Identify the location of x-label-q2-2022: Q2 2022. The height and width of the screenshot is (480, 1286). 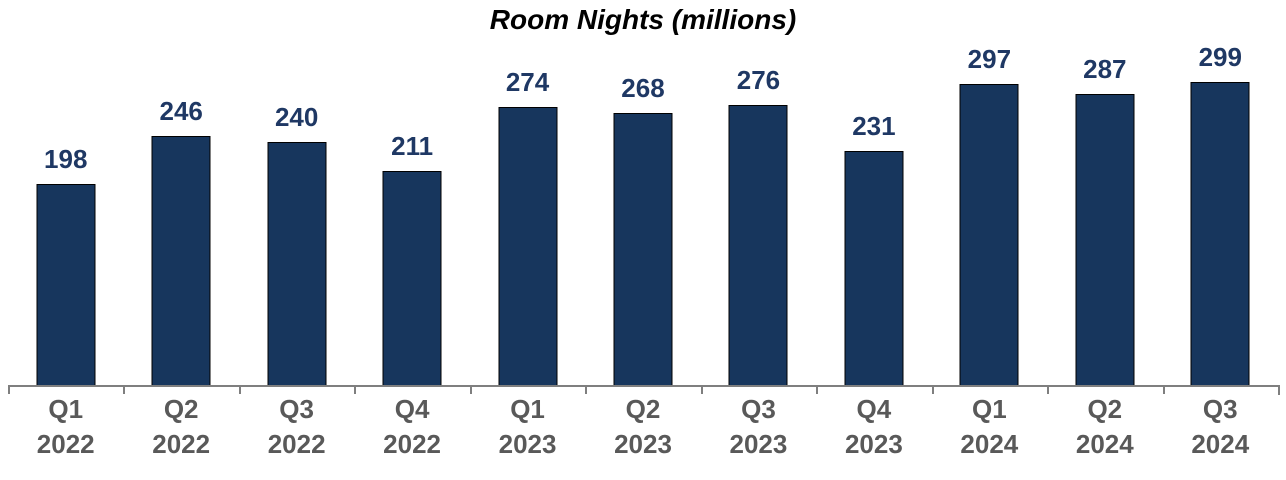
(180, 427).